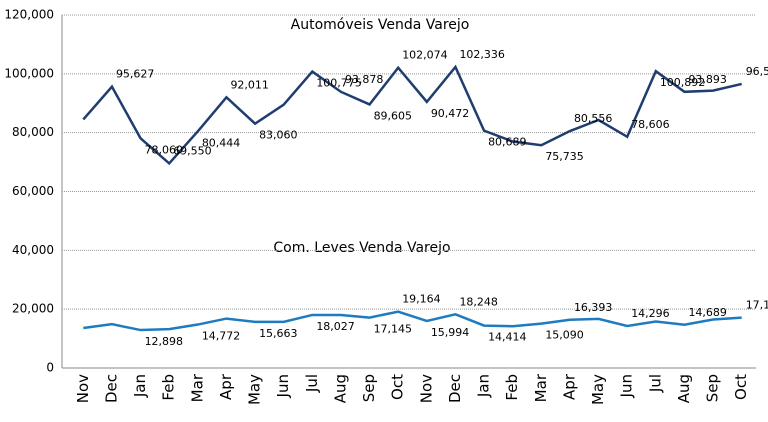 Image resolution: width=768 pixels, height=422 pixels. Describe the element at coordinates (450, 332) in the screenshot. I see `data-label: 15,994` at that location.